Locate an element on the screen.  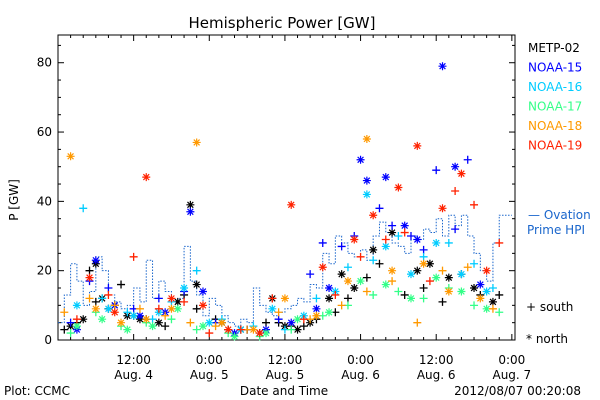
legend-entry: METP-02 is located at coordinates (554, 48).